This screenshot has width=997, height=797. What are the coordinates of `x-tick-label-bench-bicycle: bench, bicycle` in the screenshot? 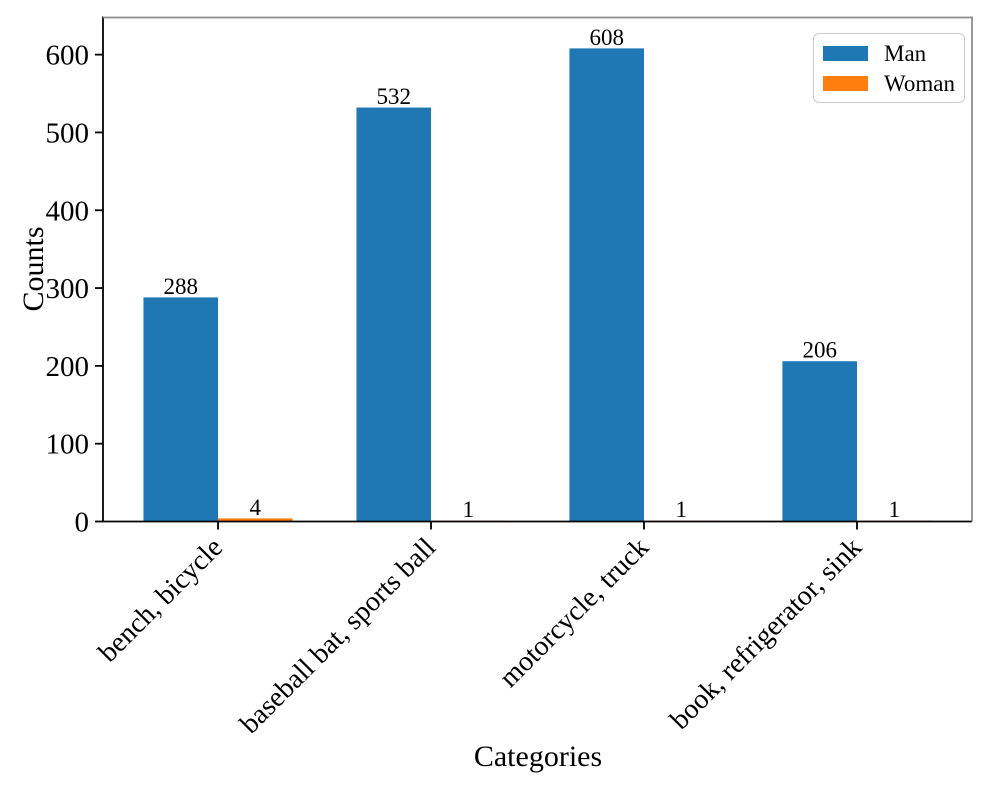 It's located at (161, 600).